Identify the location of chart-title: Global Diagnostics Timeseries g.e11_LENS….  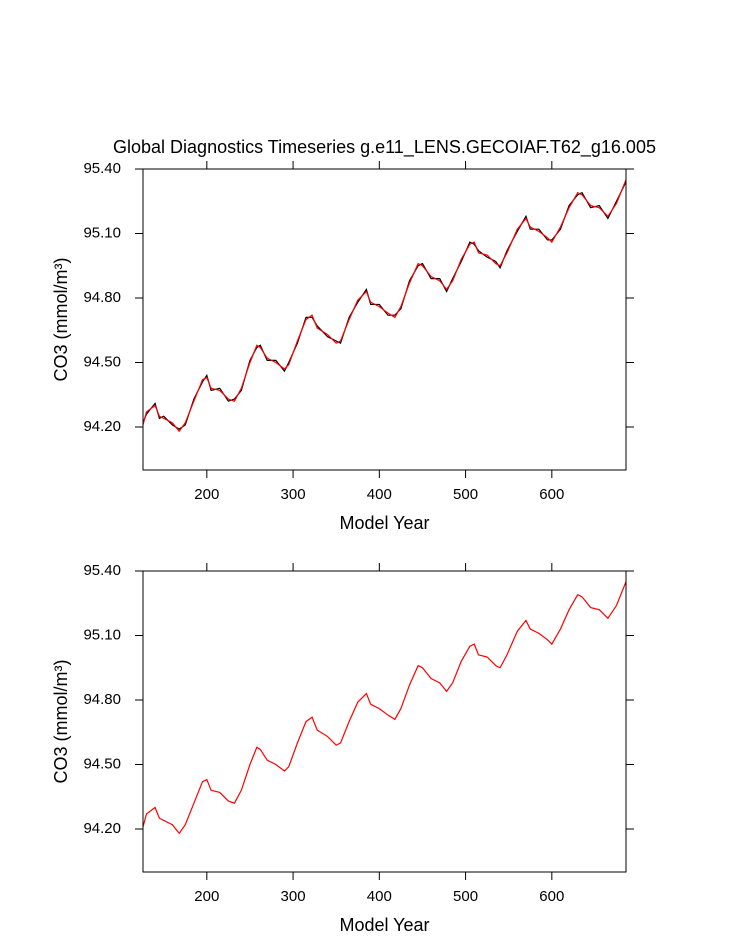
(384, 147).